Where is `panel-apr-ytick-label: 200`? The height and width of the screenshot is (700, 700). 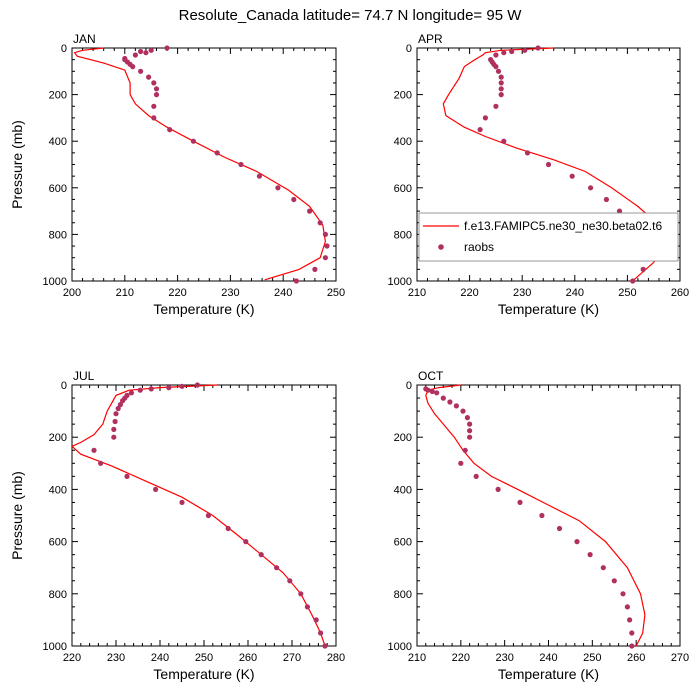
panel-apr-ytick-label: 200 is located at coordinates (403, 96).